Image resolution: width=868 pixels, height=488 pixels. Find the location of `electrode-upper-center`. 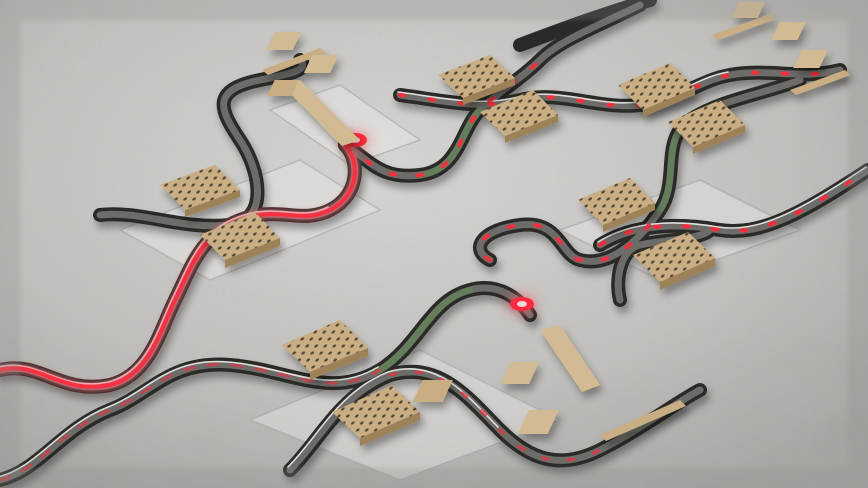

electrode-upper-center is located at coordinates (313, 113).